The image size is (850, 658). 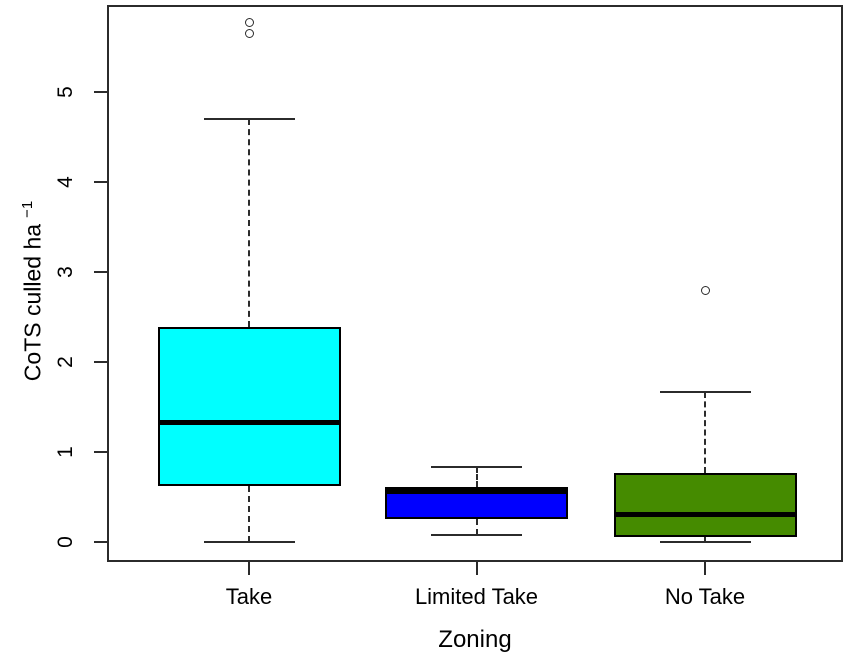 What do you see at coordinates (249, 422) in the screenshot?
I see `median-line-take` at bounding box center [249, 422].